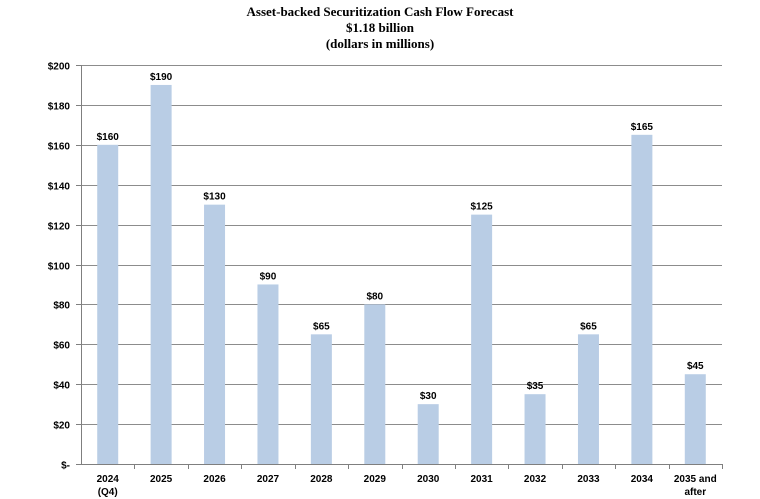 The height and width of the screenshot is (499, 760). Describe the element at coordinates (61, 426) in the screenshot. I see `y-tick-label: $20` at that location.